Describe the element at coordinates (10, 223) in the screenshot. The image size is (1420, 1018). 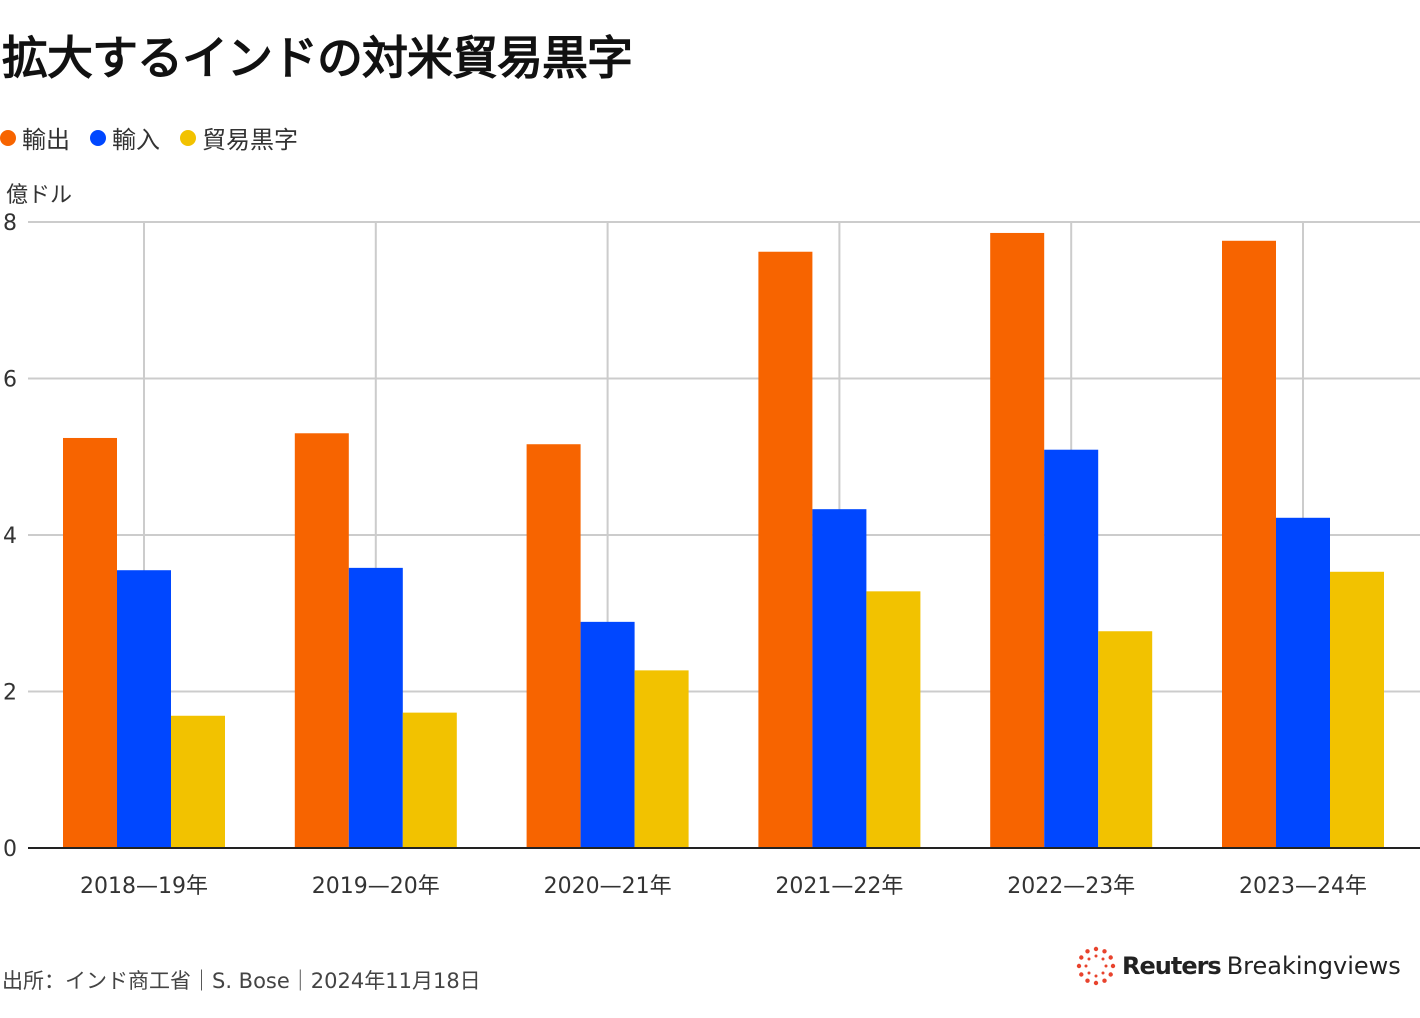
I see `y-tick-label: 8` at that location.